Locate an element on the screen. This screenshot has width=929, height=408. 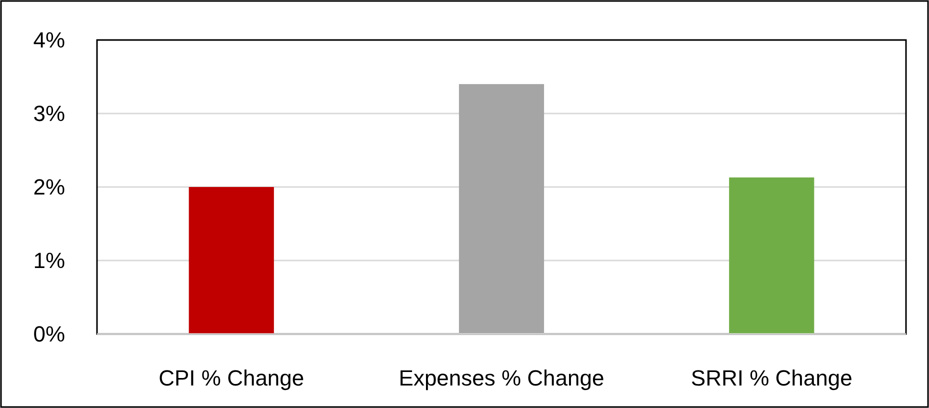
y-tick-label: 0% is located at coordinates (49, 334).